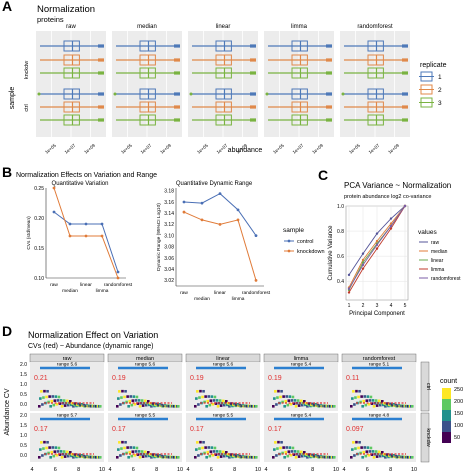  Describe the element at coordinates (293, 230) in the screenshot. I see `panel-b-legend-title: sample` at that location.